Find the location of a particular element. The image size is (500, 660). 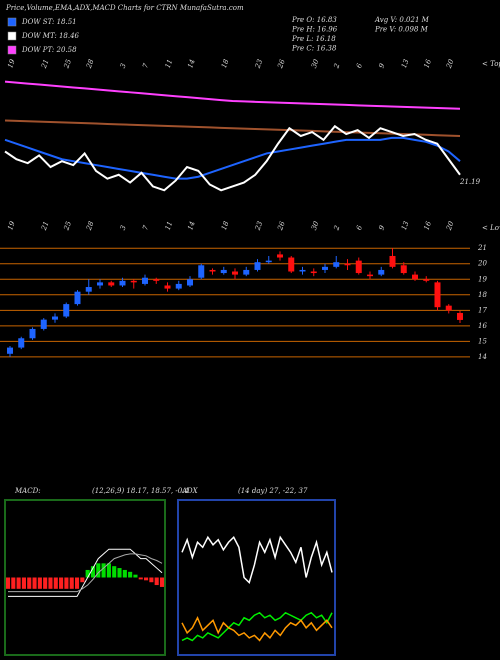

panel-label: < Lows is located at coordinates (491, 228).